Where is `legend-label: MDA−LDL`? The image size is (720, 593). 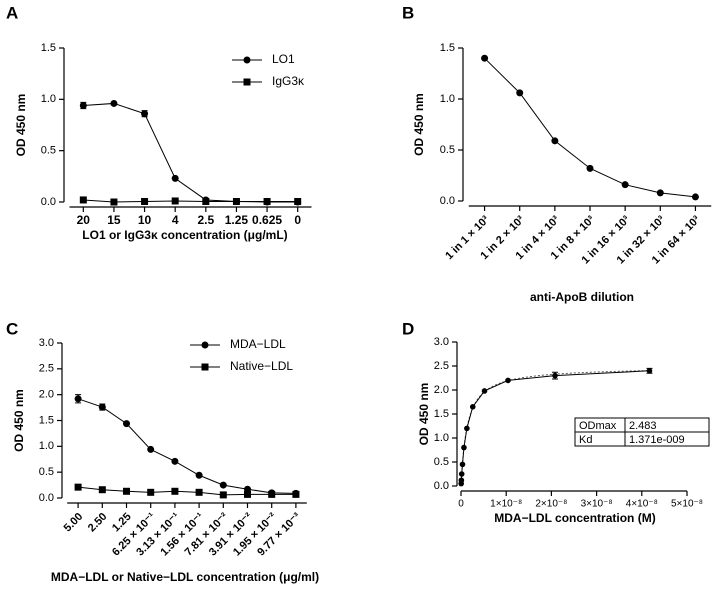 legend-label: MDA−LDL is located at coordinates (258, 344).